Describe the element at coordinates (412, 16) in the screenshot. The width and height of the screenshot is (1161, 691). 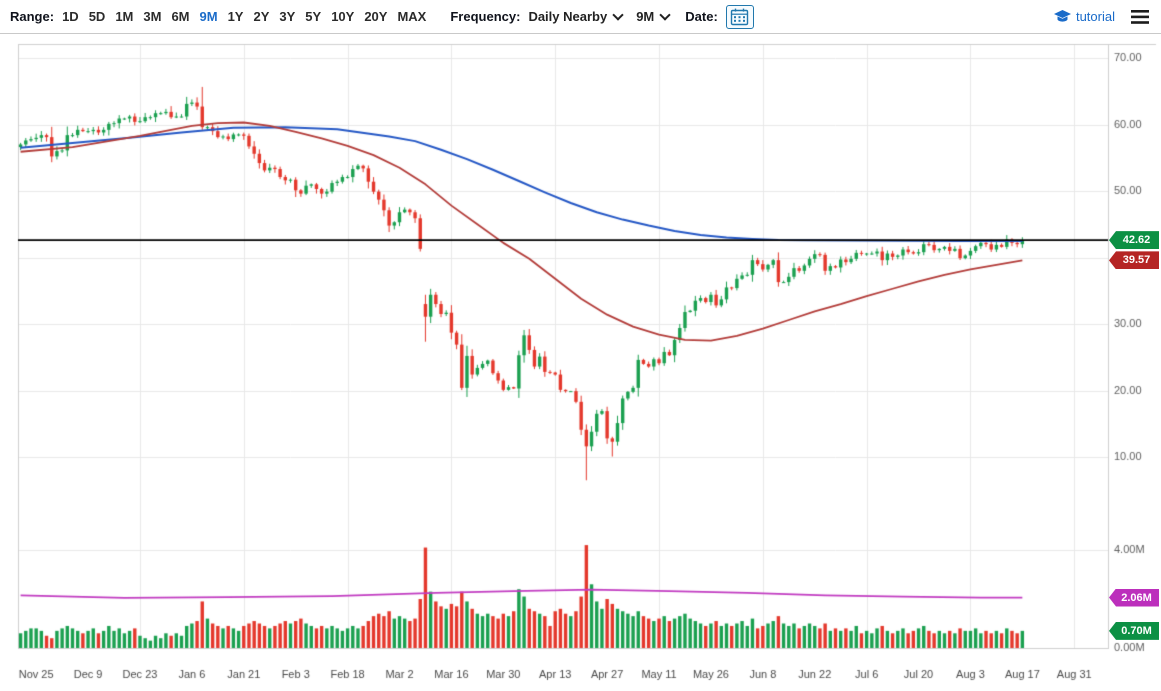
I see `range-option-max: MAX` at that location.